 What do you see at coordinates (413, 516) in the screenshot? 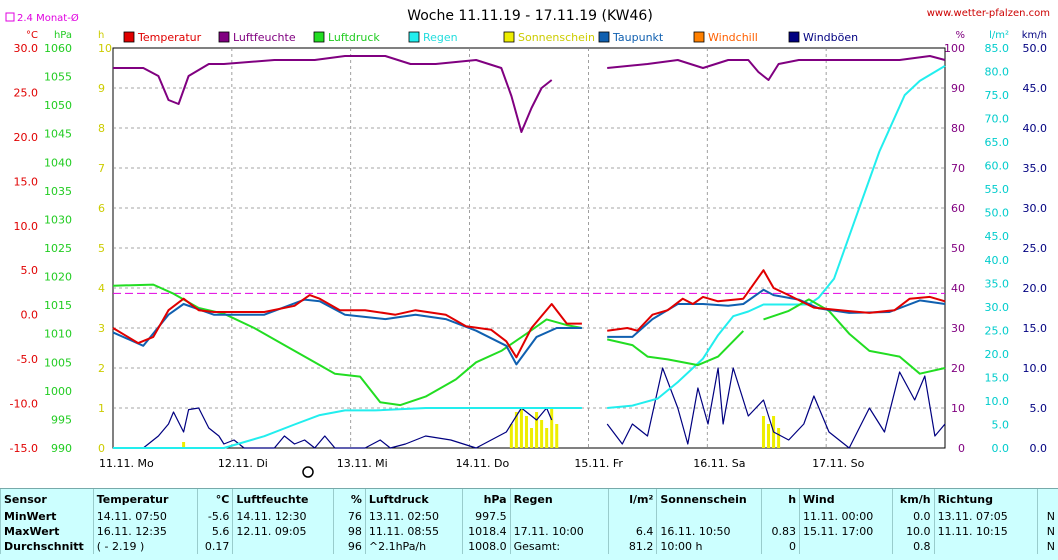
I see `stats-cell: 13.11. 02:50` at bounding box center [413, 516].